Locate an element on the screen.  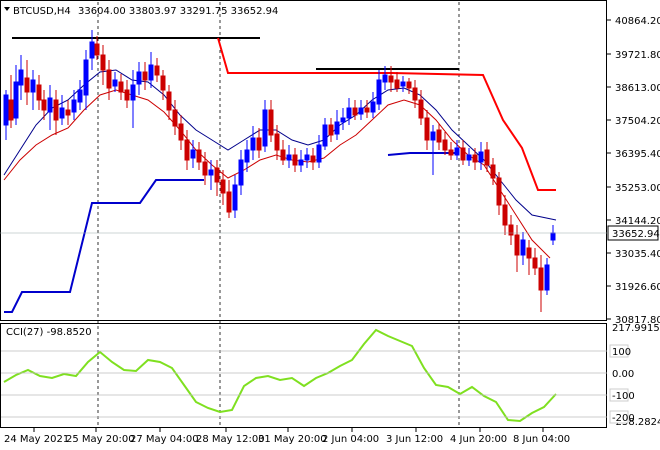
cci-level-label: 0.00 is located at coordinates (623, 374).